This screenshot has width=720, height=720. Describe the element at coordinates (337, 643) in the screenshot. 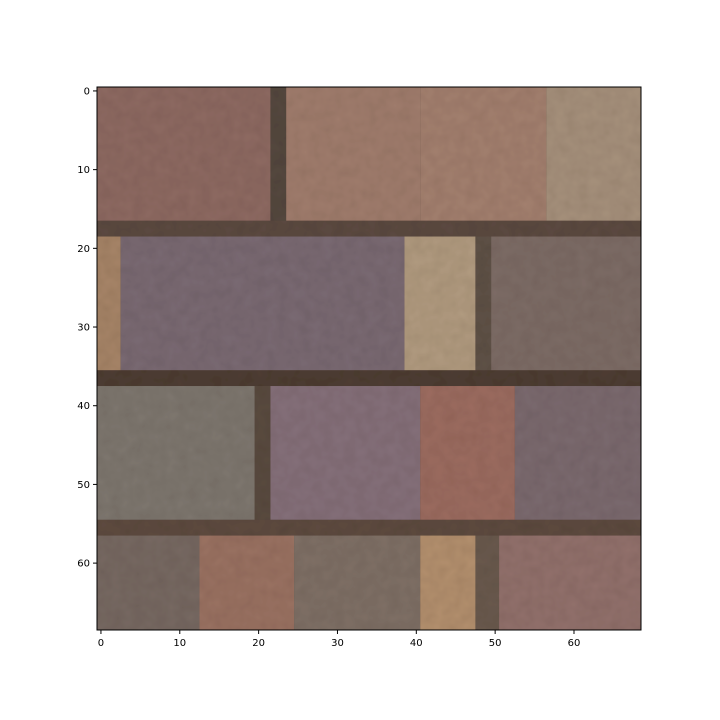

I see `x-tick-label: 30` at that location.